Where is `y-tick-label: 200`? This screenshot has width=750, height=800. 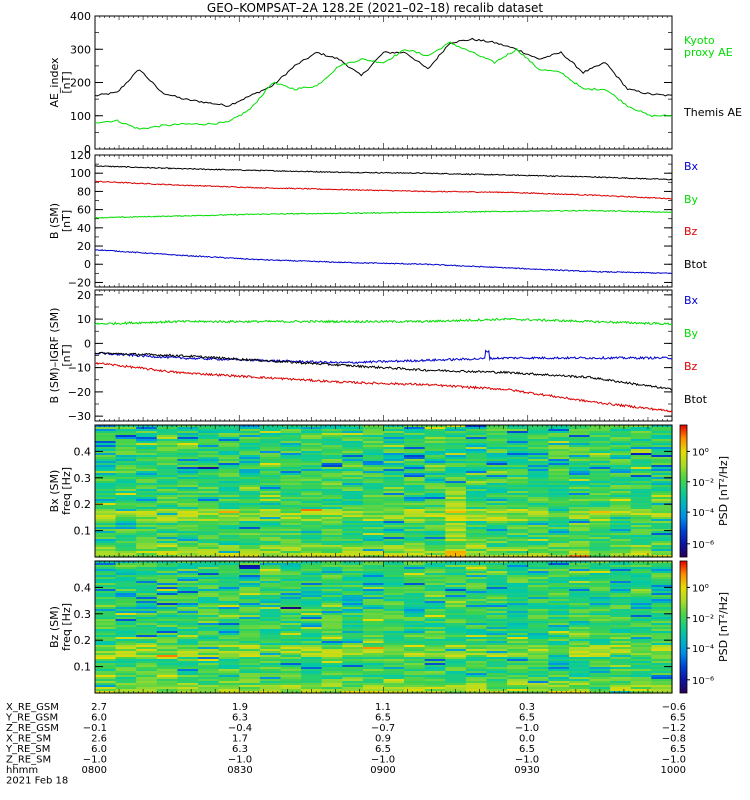 y-tick-label: 200 is located at coordinates (80, 83).